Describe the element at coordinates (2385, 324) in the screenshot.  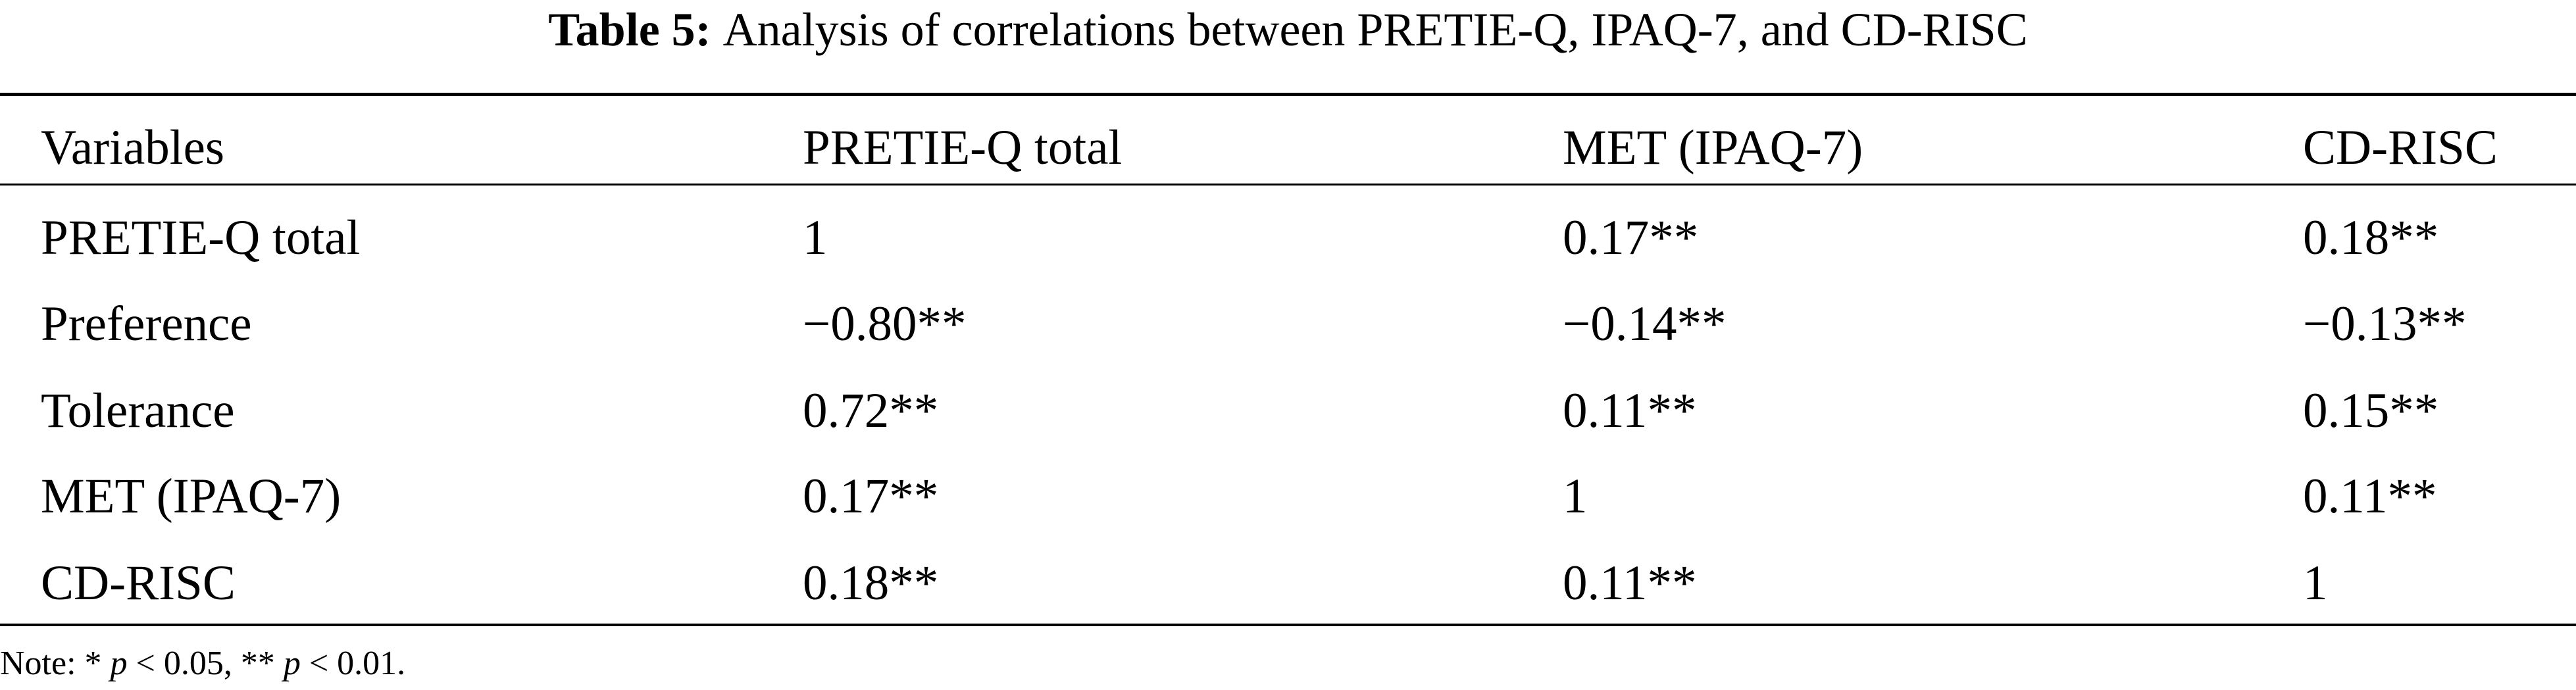
I see `table-cell: −0.13**` at that location.